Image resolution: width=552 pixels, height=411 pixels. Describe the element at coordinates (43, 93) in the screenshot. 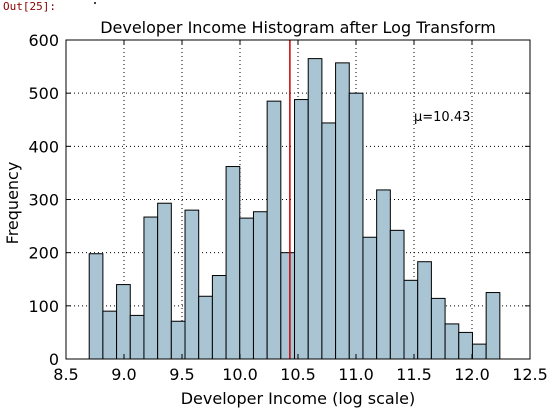

I see `y-tick-label: 500` at that location.